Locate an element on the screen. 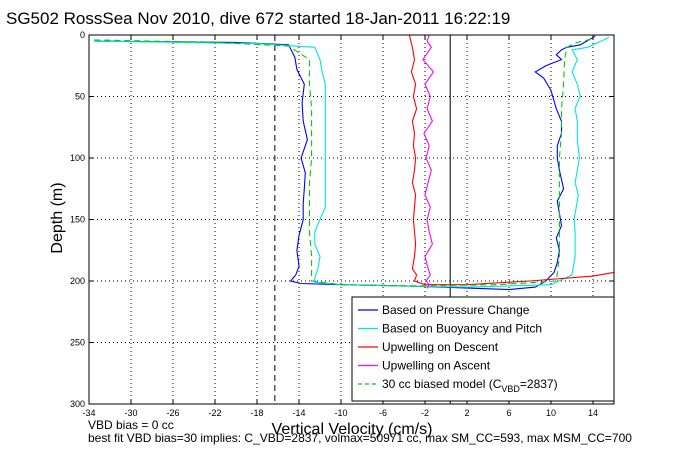 The width and height of the screenshot is (681, 459). x-tick-label: -6 is located at coordinates (383, 413).